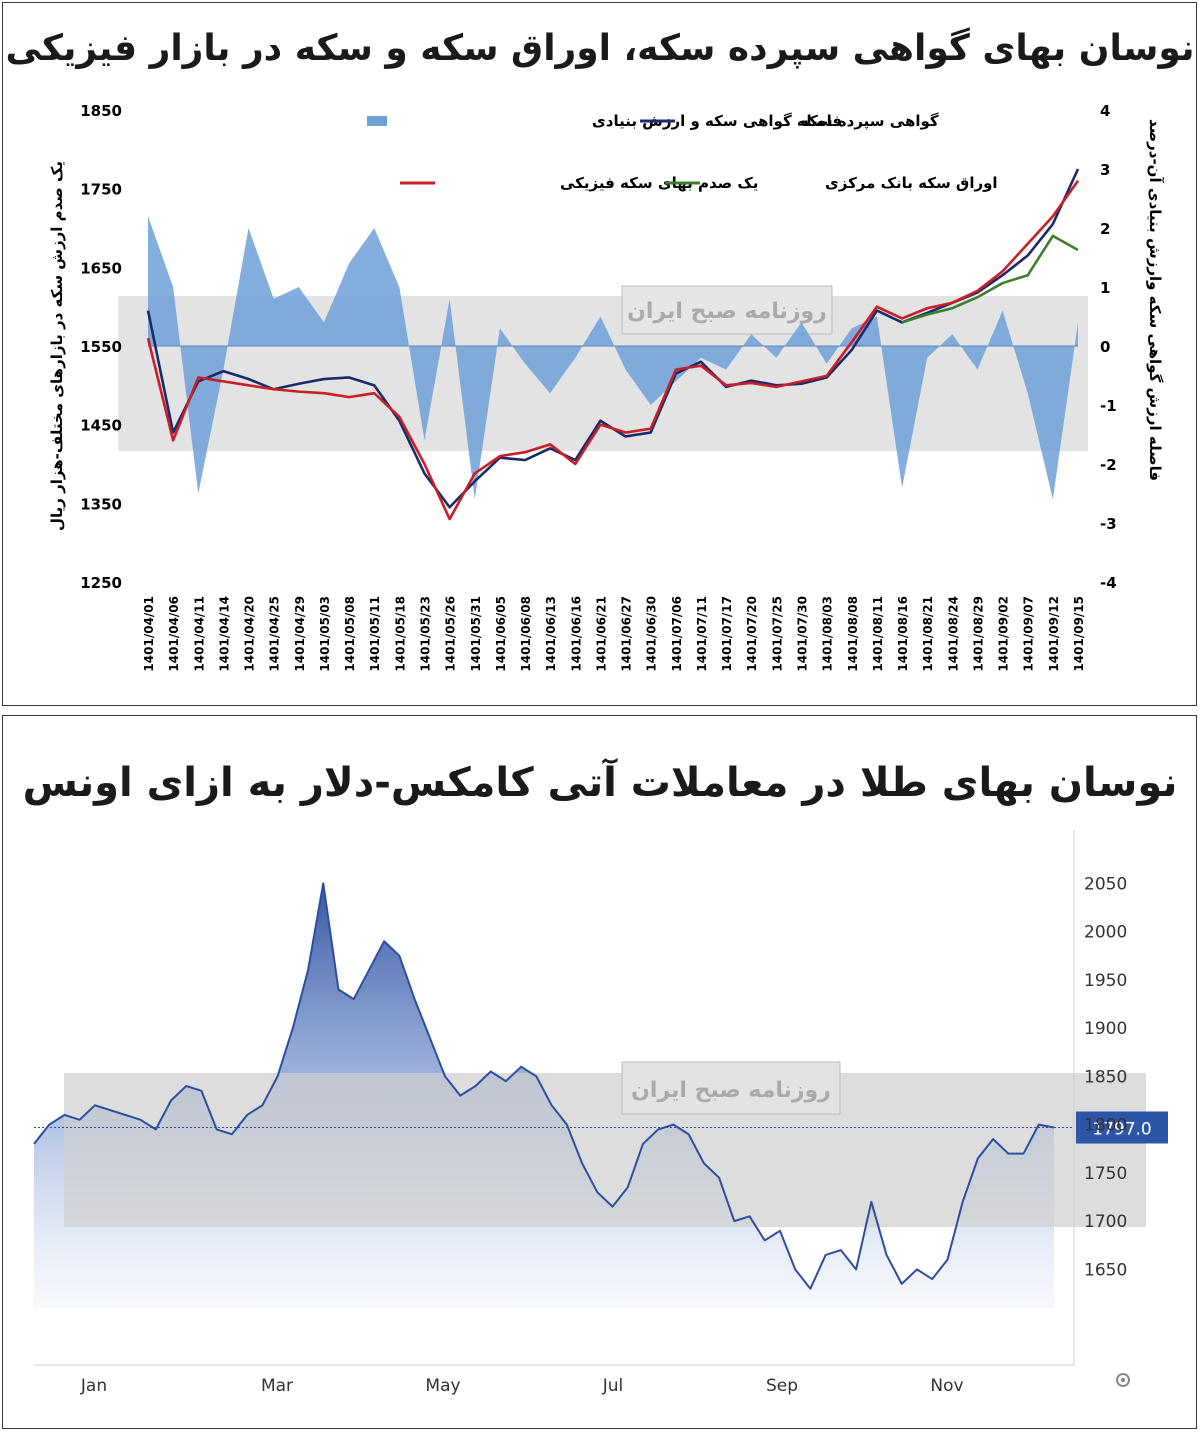 The width and height of the screenshot is (1200, 1433). What do you see at coordinates (101, 268) in the screenshot?
I see `y-tick-label: 1650` at bounding box center [101, 268].